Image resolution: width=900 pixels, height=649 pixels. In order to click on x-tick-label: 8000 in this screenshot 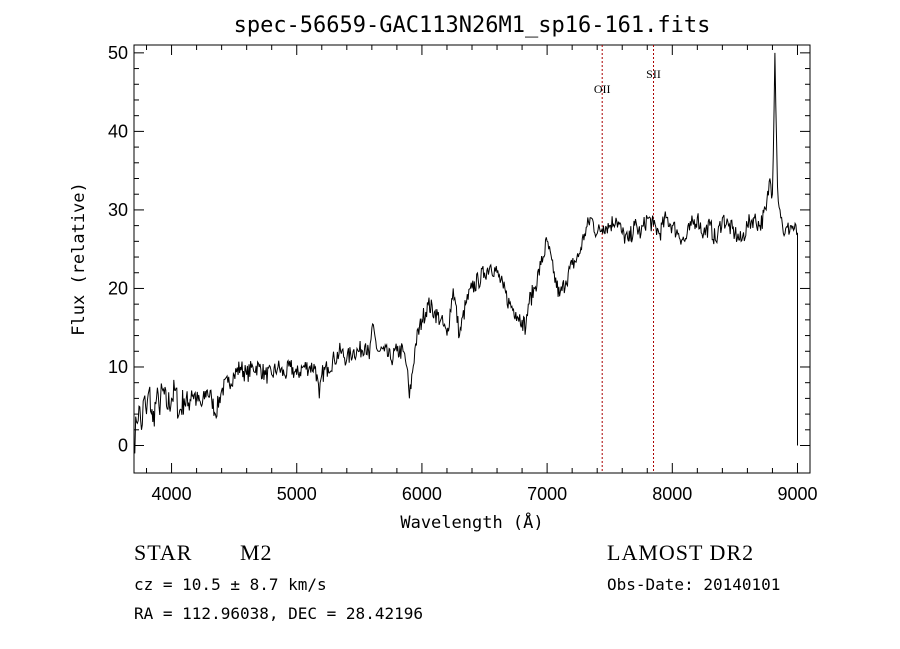, I will do `click(672, 494)`.